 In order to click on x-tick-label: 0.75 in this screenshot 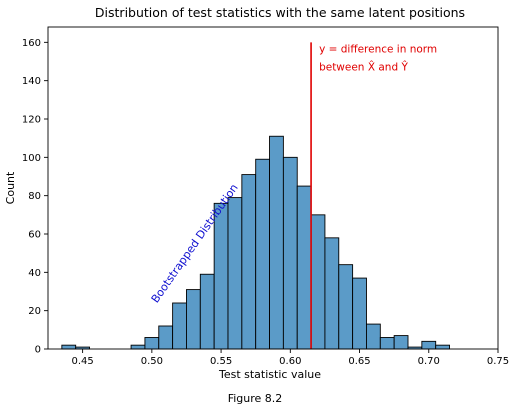, I will do `click(498, 361)`.